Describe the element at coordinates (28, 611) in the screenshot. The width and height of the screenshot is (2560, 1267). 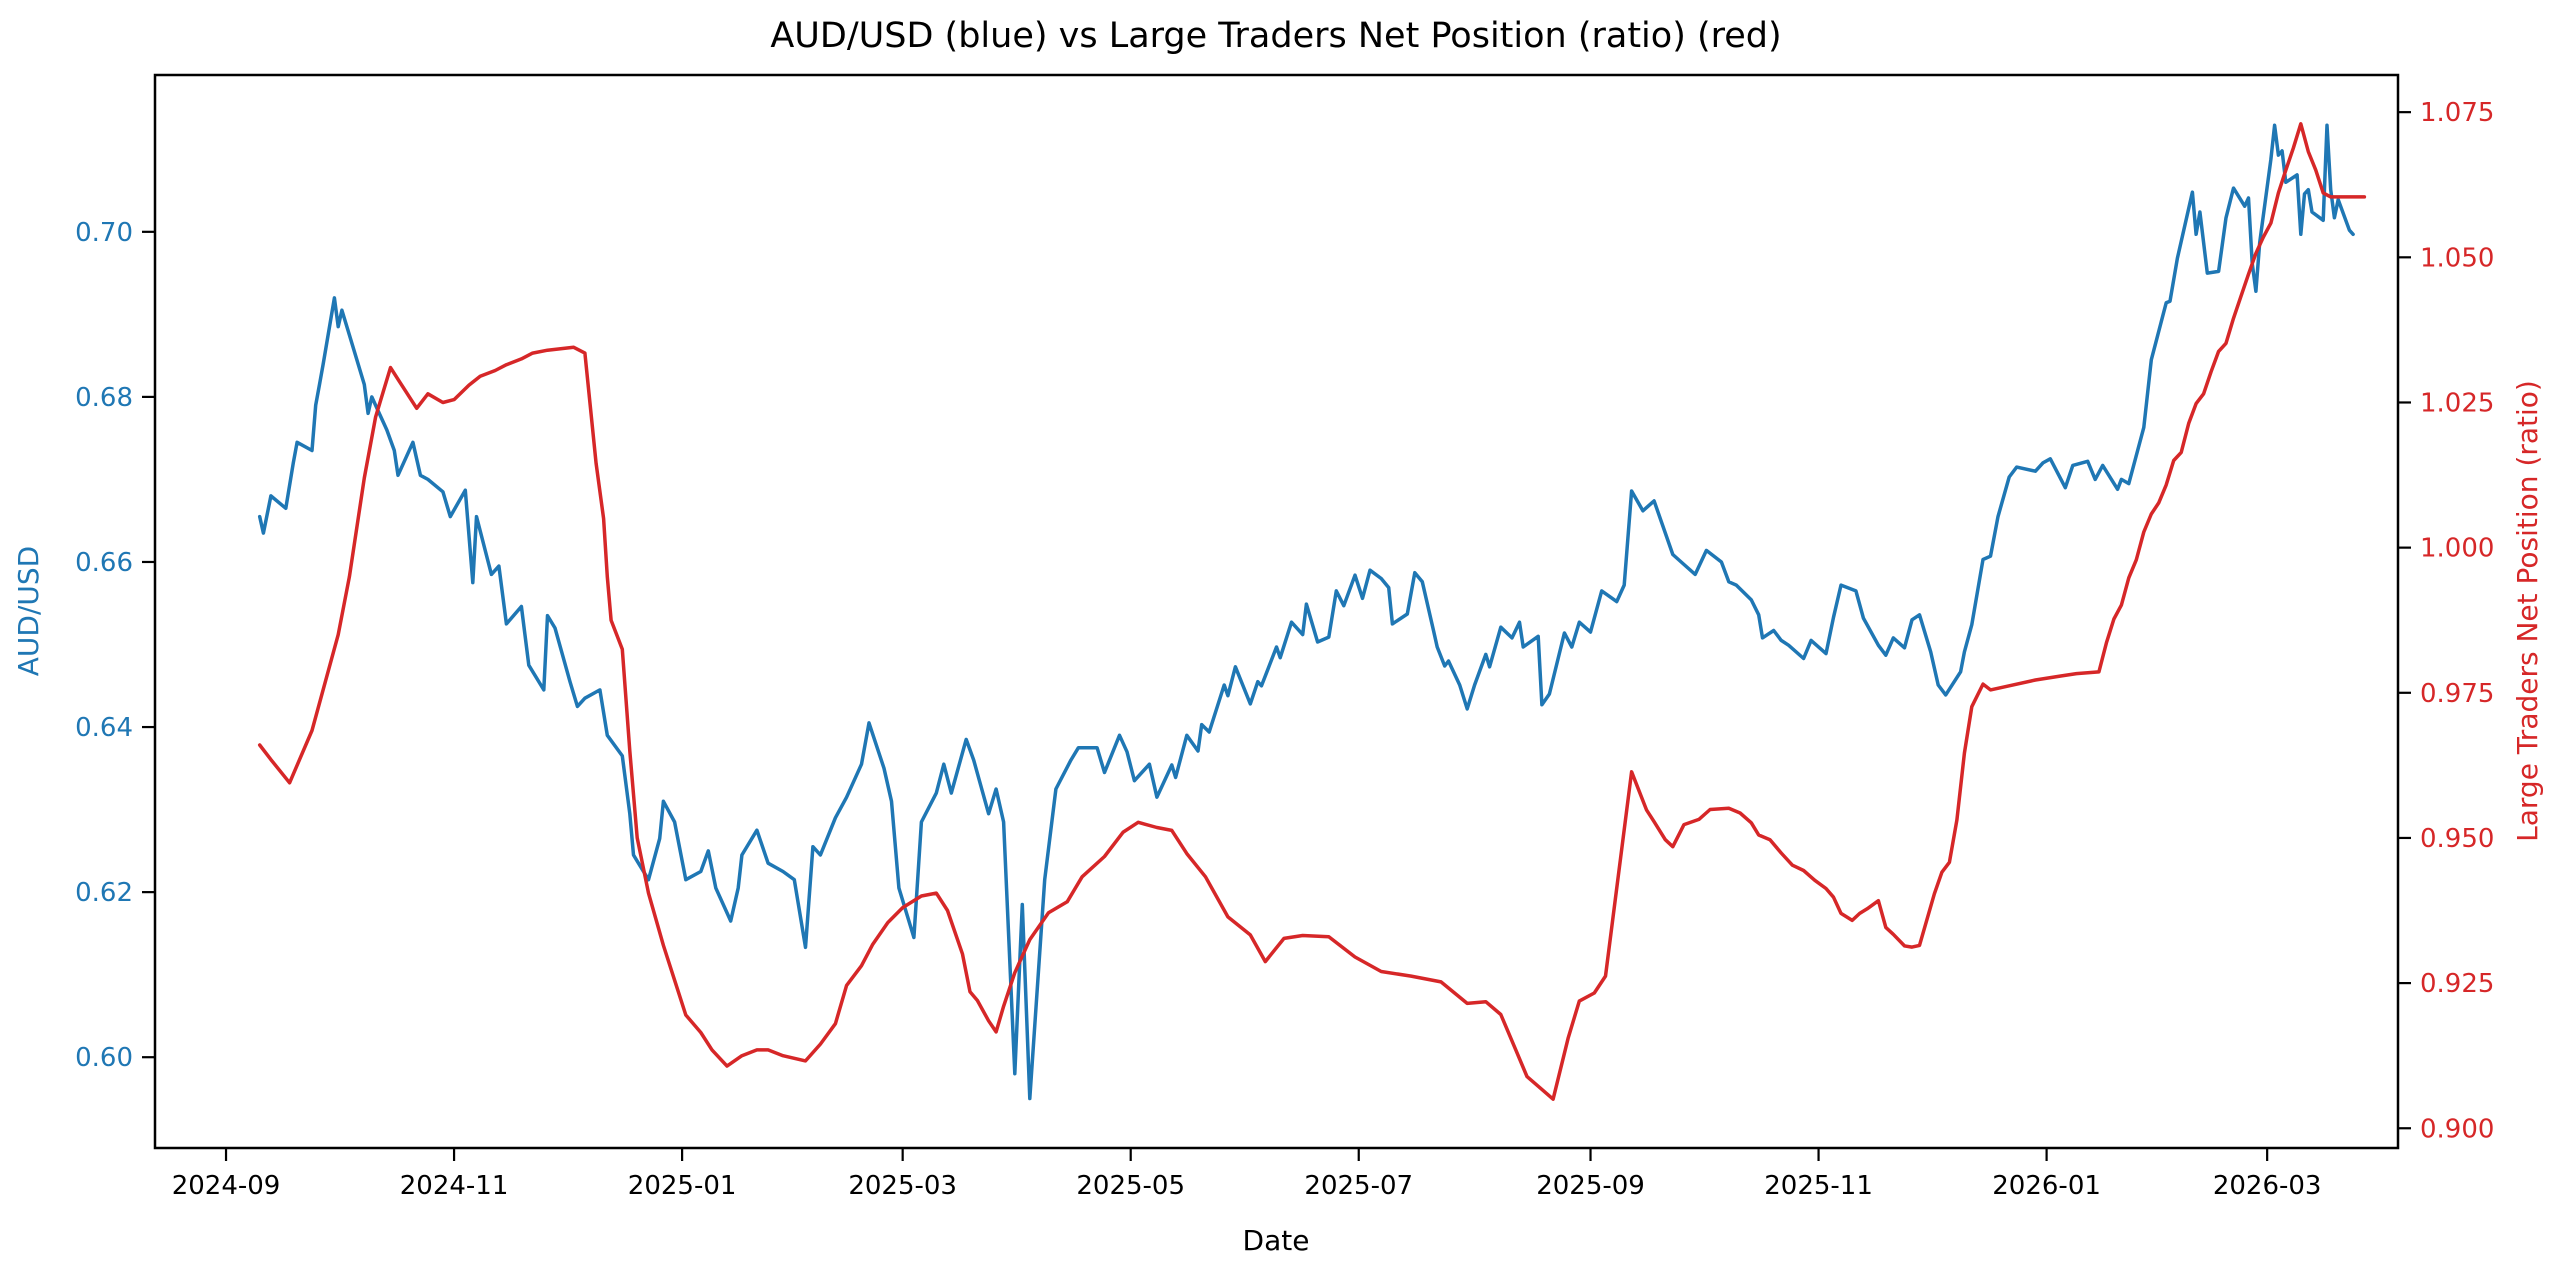
I see `left-y-axis-label: AUD/USD` at that location.